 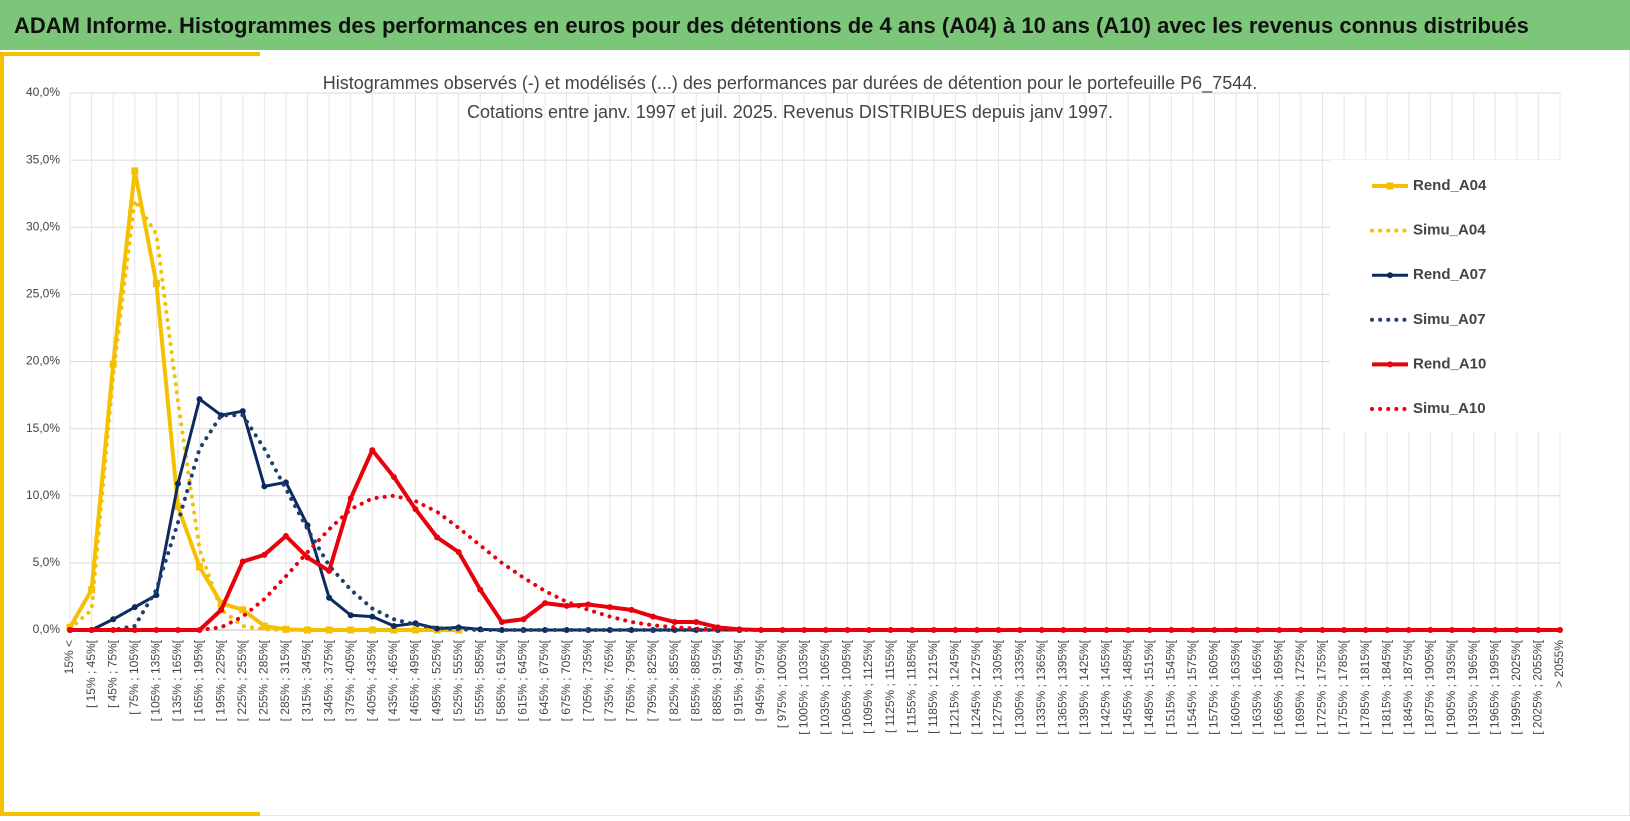 I want to click on x-tick-label: [ 285% ; 315%[, so click(x=285, y=680).